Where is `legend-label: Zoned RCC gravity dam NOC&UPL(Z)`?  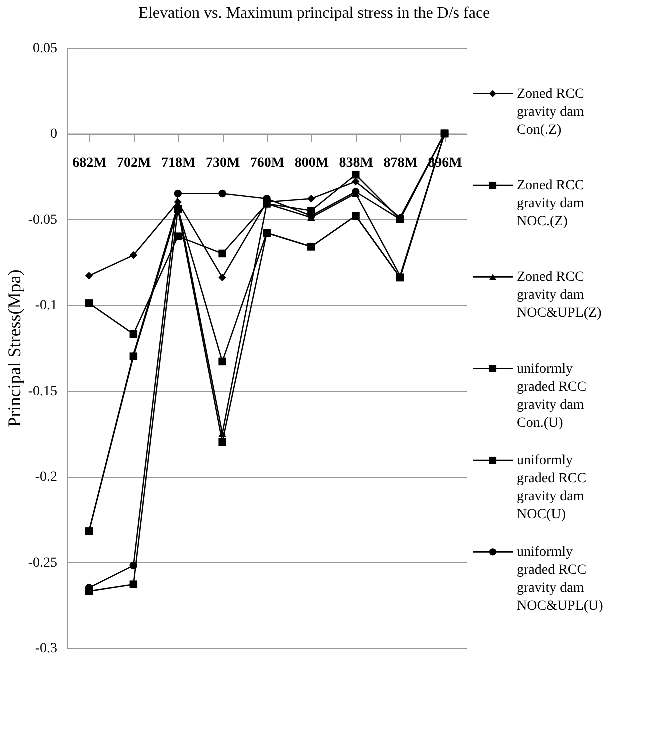 legend-label: Zoned RCC gravity dam NOC&UPL(Z) is located at coordinates (559, 296).